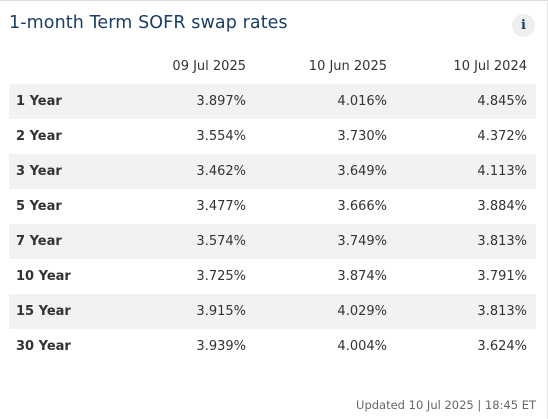 The height and width of the screenshot is (419, 548). I want to click on rate-cell: 3.884%, so click(502, 206).